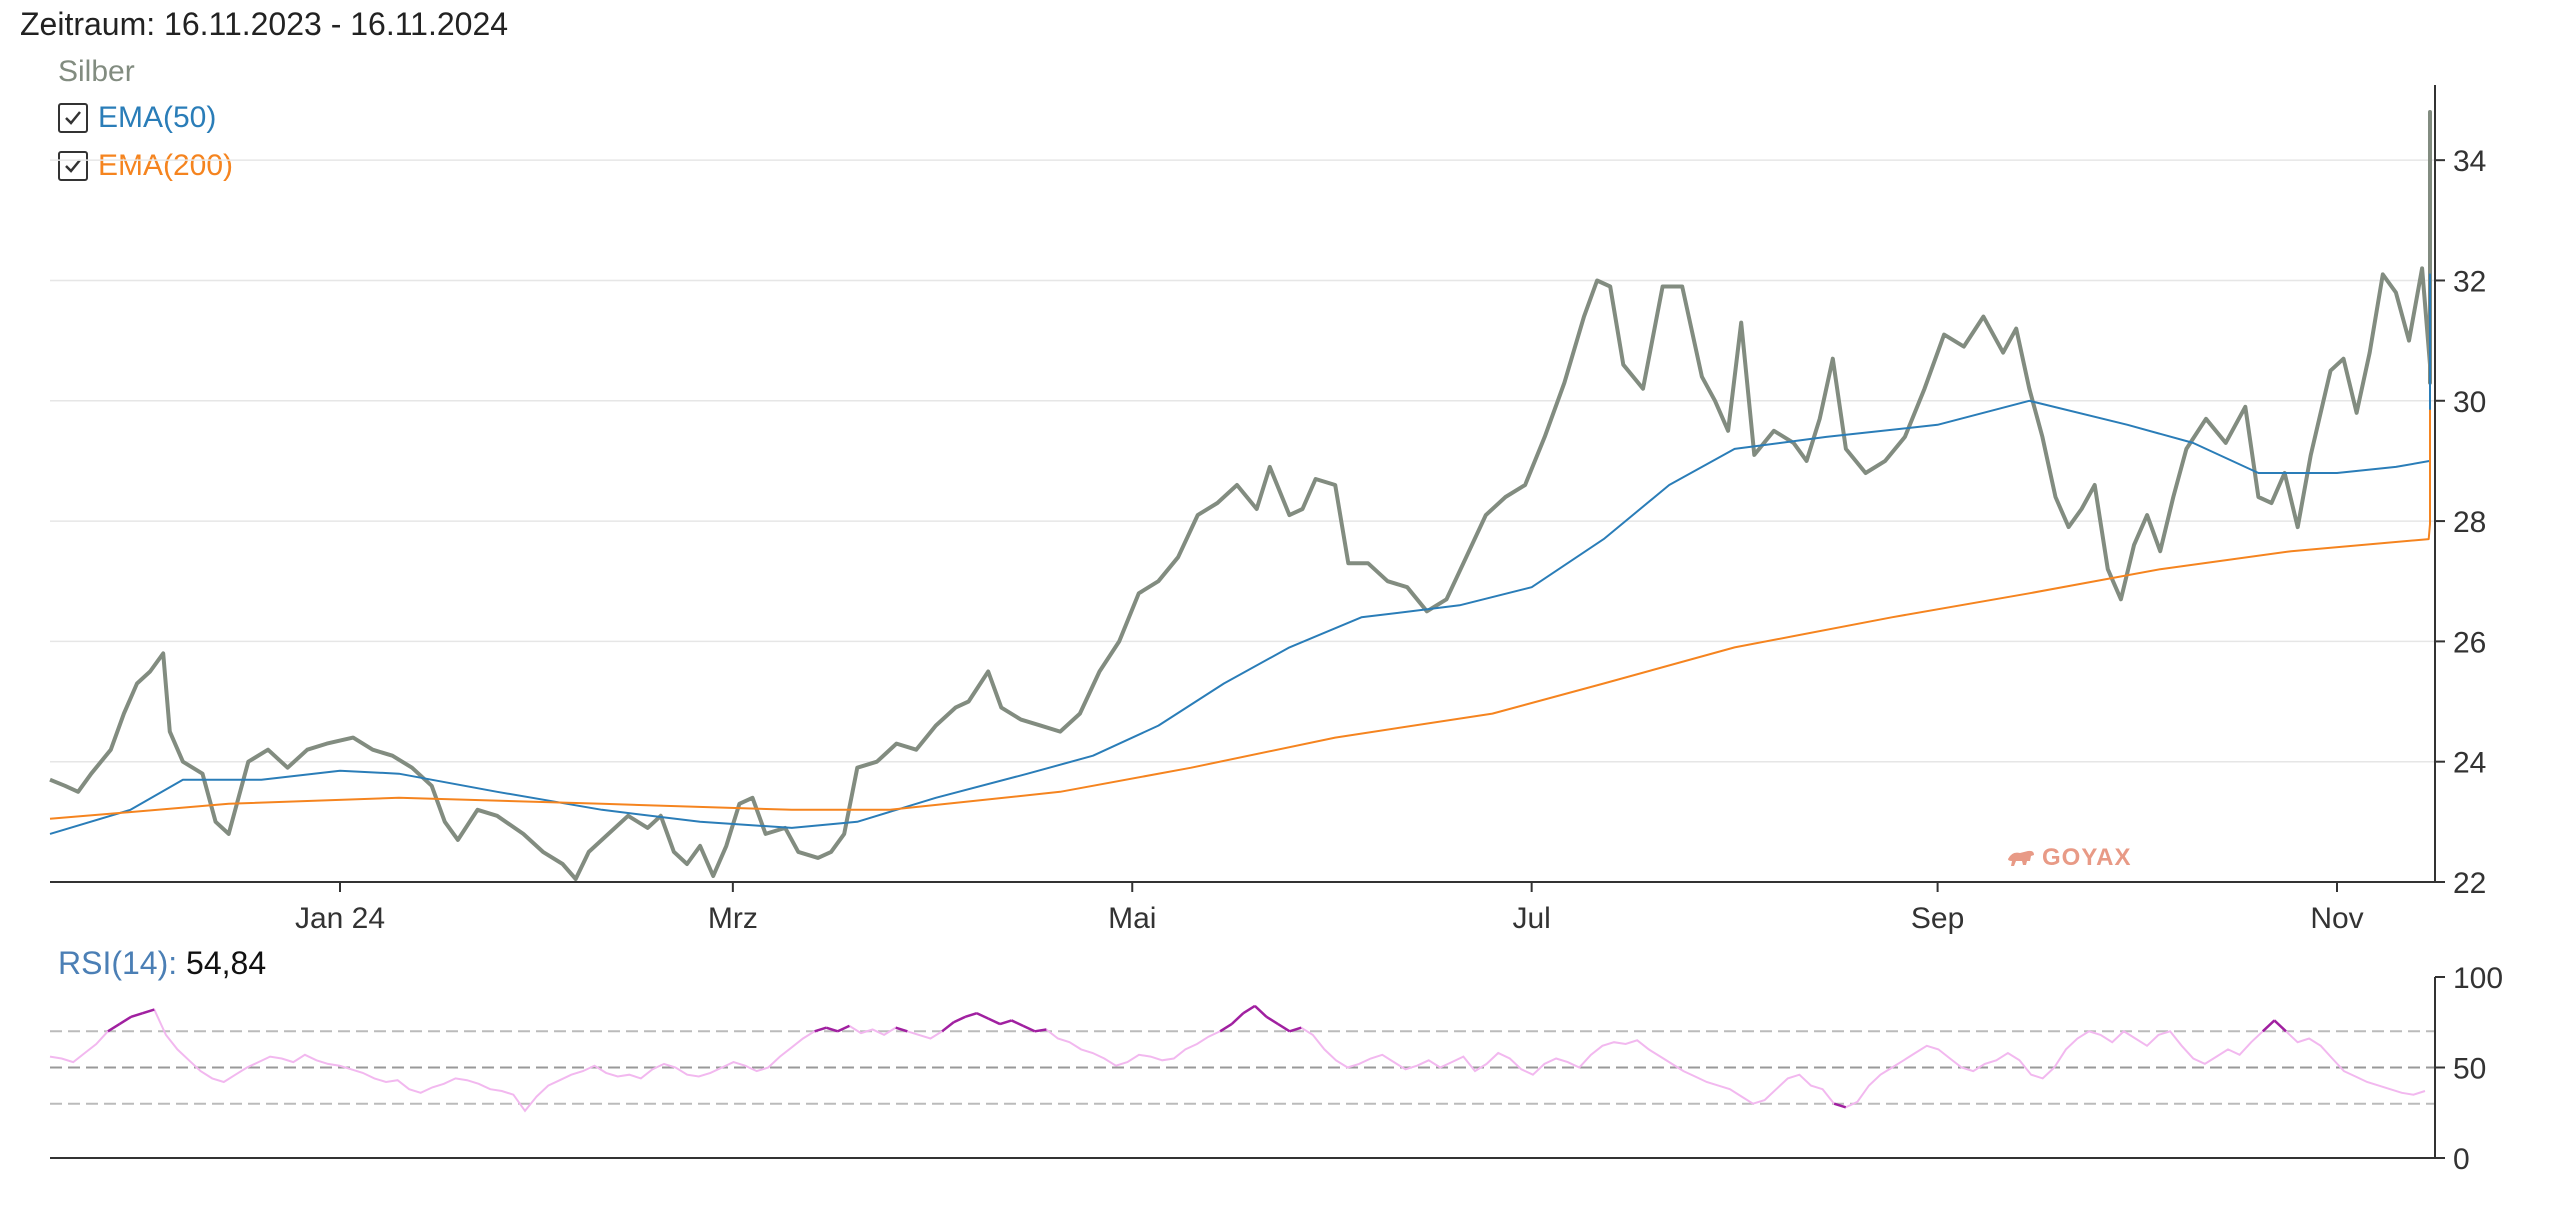 The image size is (2560, 1228). I want to click on rsi-series, so click(1237, 1058).